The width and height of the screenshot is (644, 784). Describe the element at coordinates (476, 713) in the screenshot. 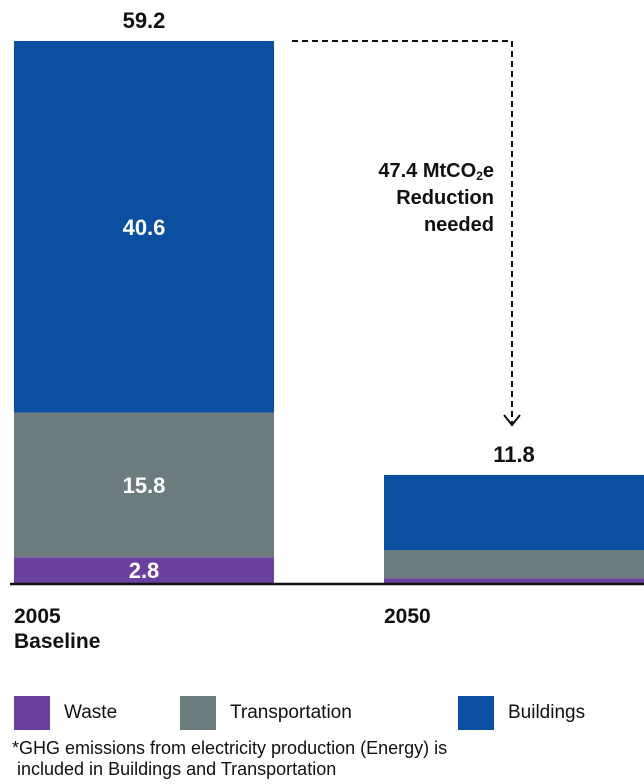

I see `legend-swatch-buildings` at that location.